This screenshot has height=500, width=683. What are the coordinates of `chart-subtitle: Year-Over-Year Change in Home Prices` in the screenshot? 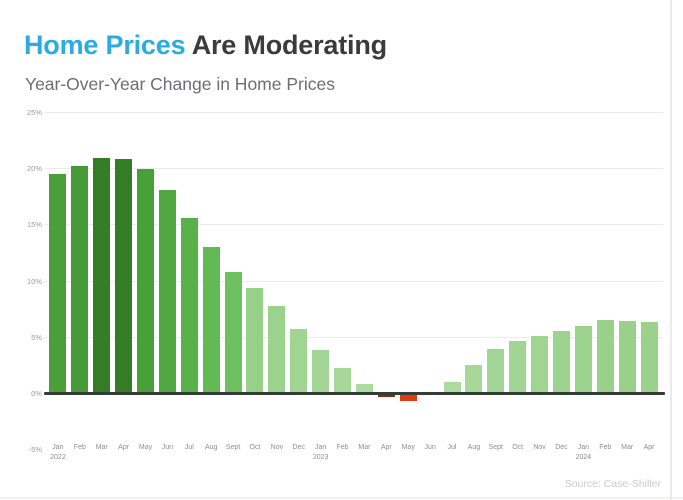 It's located at (180, 83).